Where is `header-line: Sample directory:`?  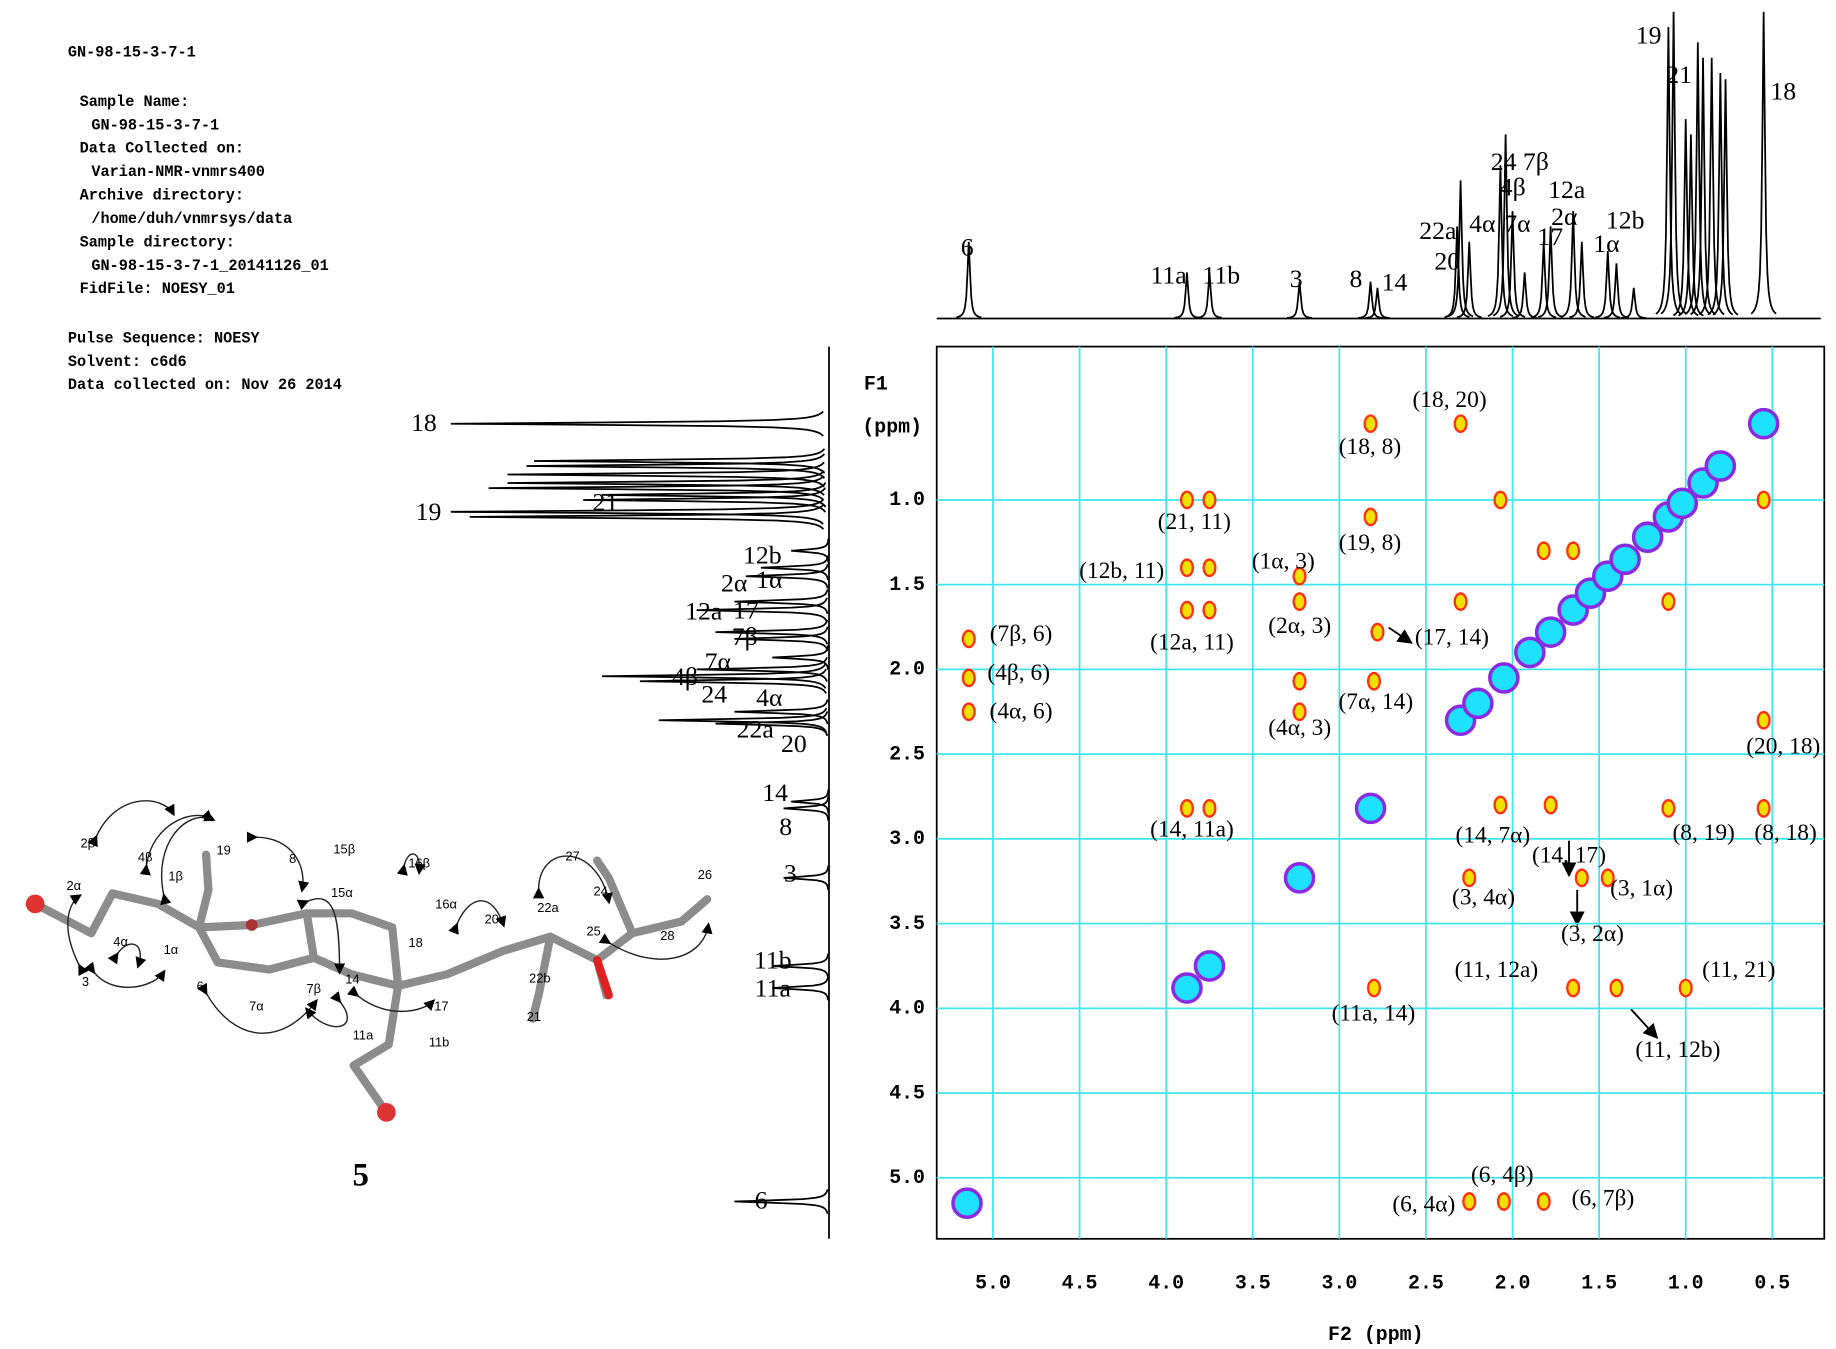
header-line: Sample directory: is located at coordinates (157, 242).